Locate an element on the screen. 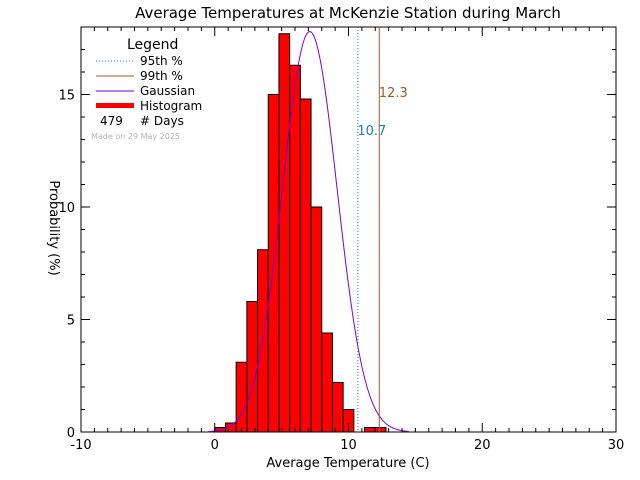  x-tick-label-0: -10 is located at coordinates (80, 445).